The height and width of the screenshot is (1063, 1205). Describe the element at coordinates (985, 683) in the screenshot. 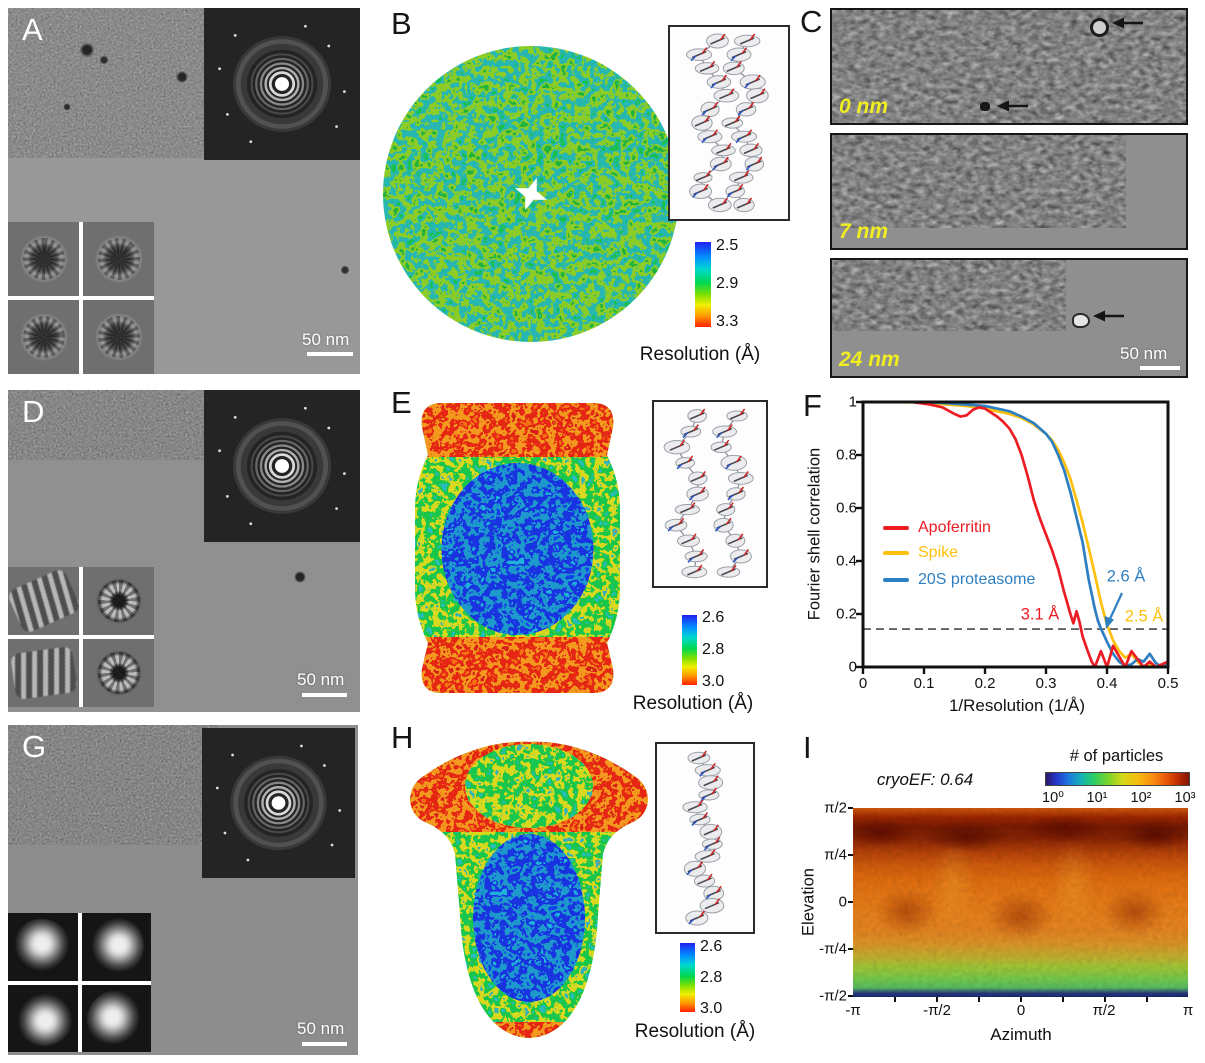

I see `fsc-xtick: 0.2` at that location.